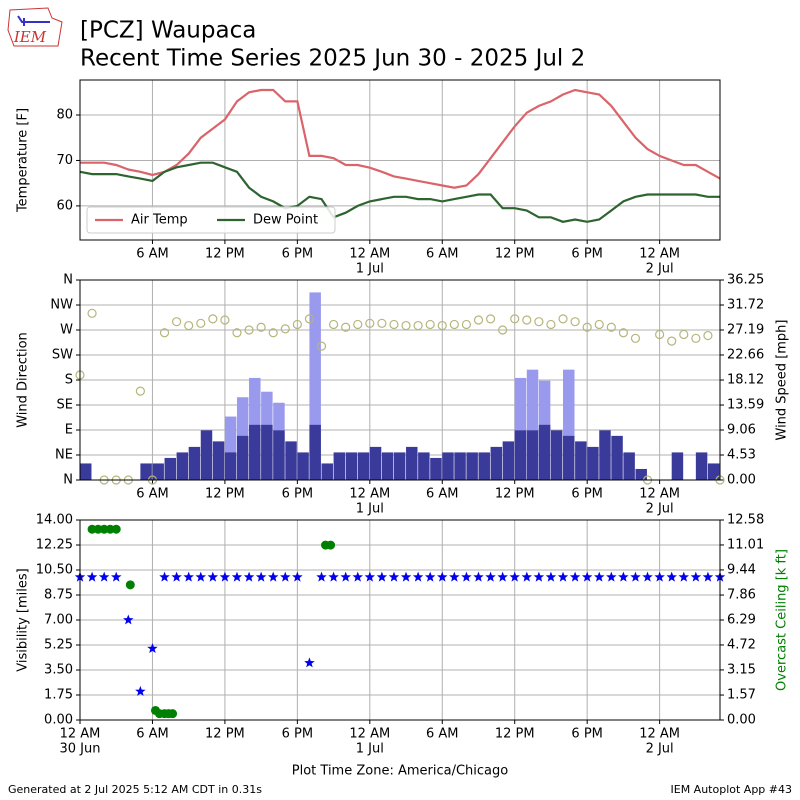 Image resolution: width=800 pixels, height=800 pixels. I want to click on y-tick-label: 1.75, so click(58, 695).